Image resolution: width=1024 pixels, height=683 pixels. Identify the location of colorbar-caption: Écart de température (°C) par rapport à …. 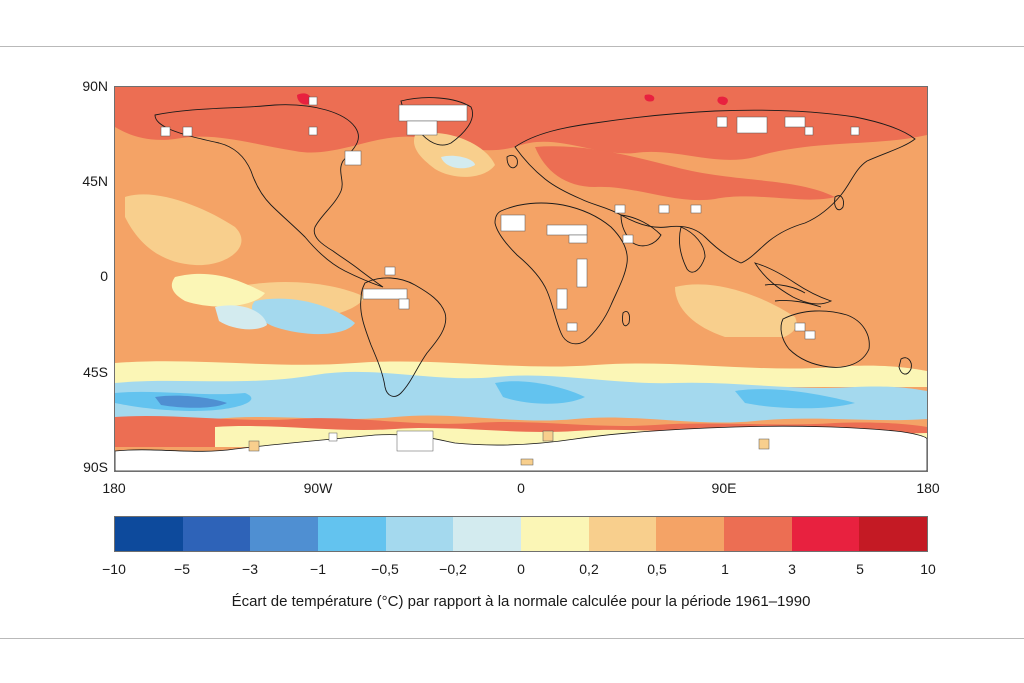
(521, 601).